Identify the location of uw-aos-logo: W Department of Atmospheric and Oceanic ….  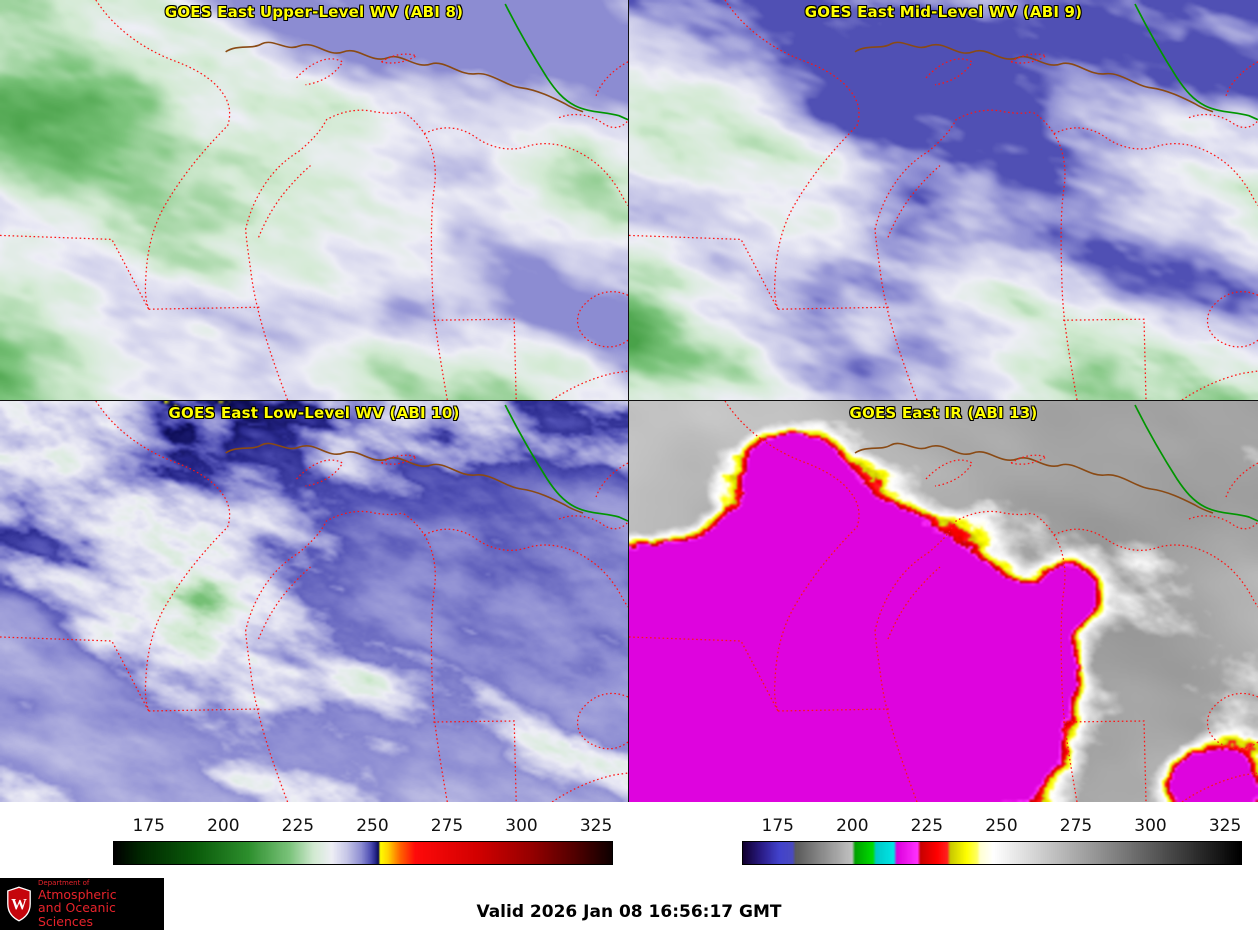
(82, 904).